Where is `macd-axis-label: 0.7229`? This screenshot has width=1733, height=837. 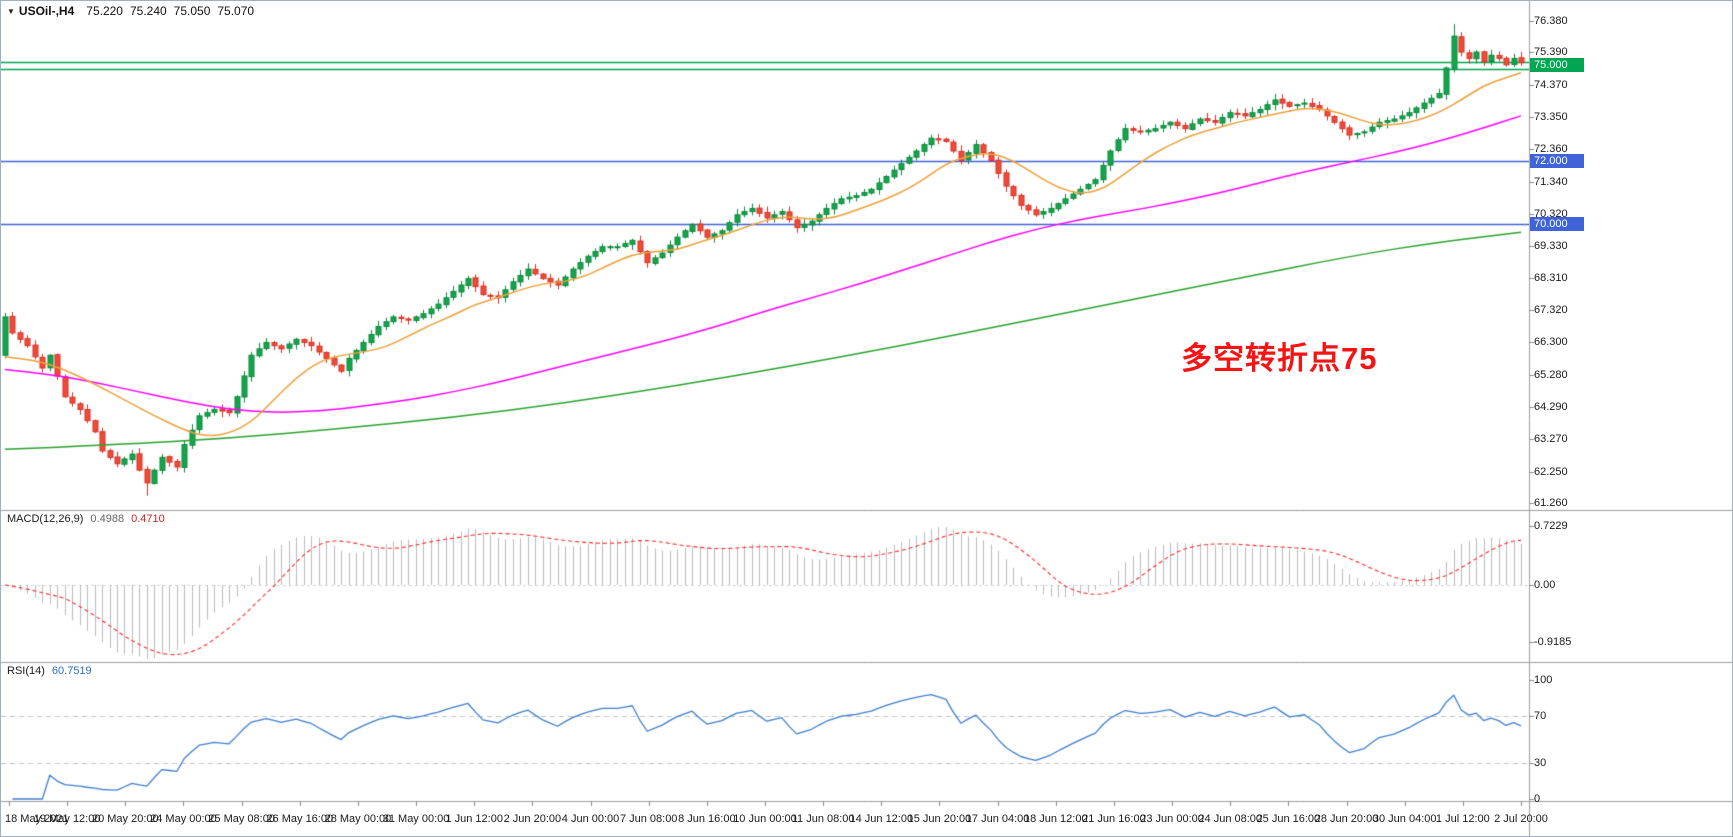
macd-axis-label: 0.7229 is located at coordinates (1551, 525).